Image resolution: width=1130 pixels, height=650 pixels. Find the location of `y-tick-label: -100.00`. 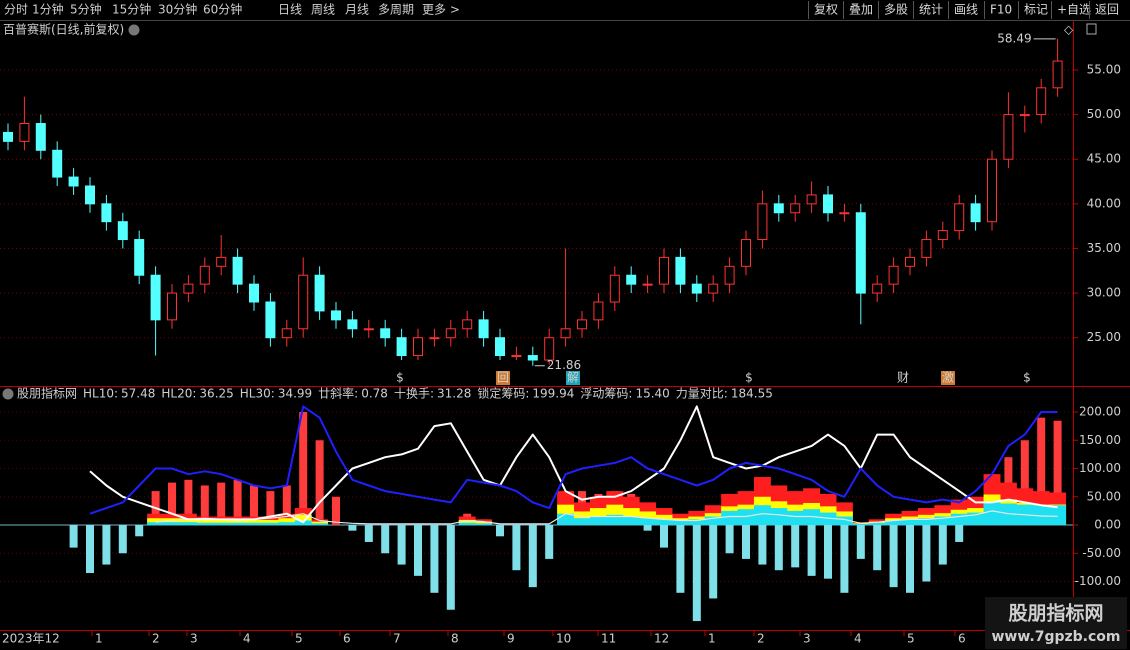

y-tick-label: -100.00 is located at coordinates (1098, 581).